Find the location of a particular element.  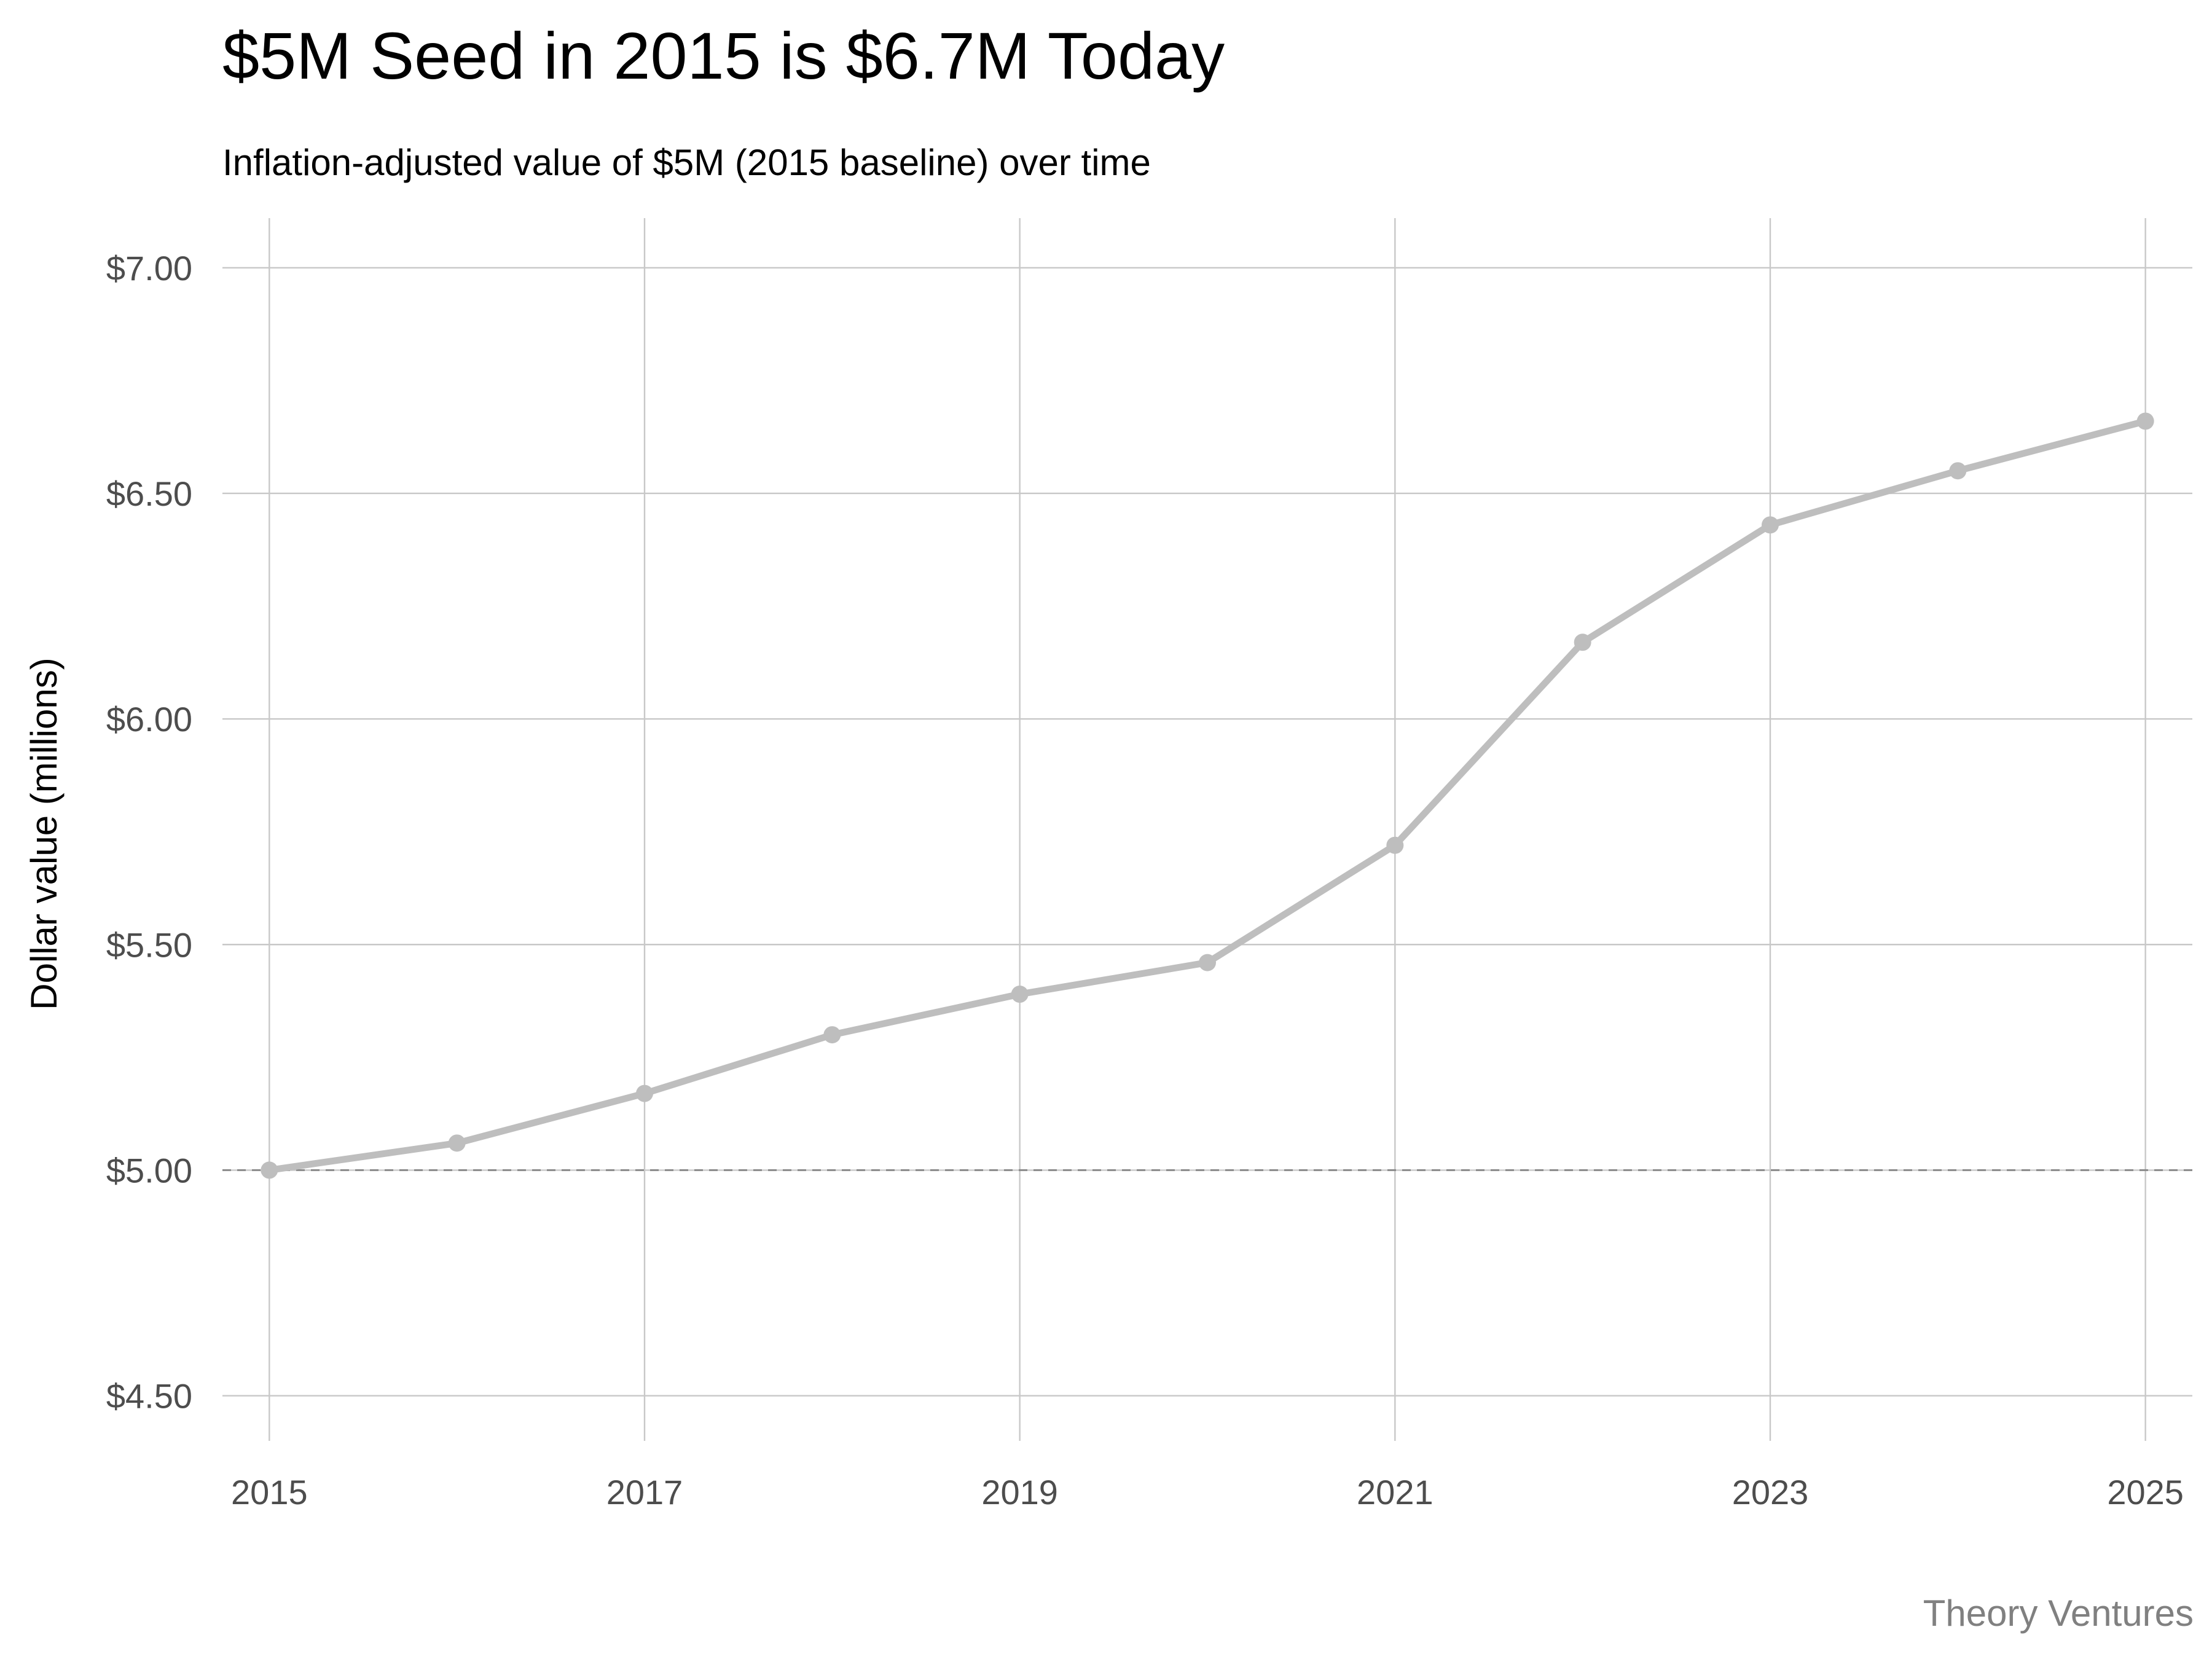

chart-caption: Theory Ventures is located at coordinates (2058, 1613).